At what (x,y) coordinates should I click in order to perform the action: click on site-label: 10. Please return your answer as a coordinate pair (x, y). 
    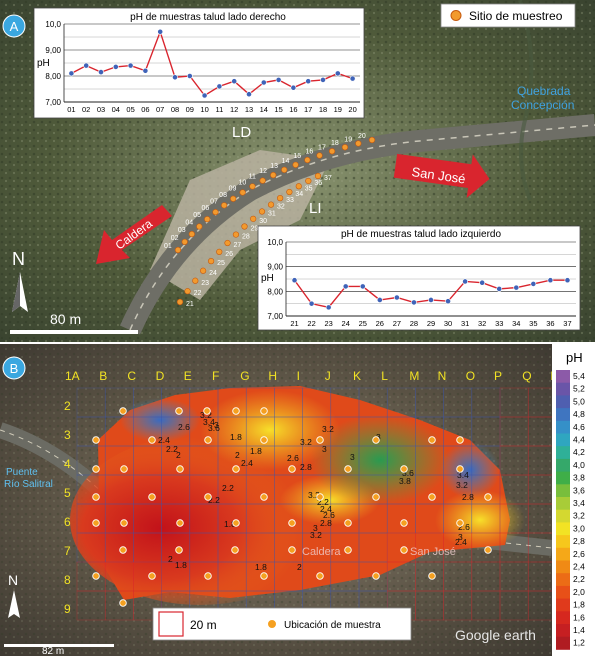
    Looking at the image, I should click on (242, 182).